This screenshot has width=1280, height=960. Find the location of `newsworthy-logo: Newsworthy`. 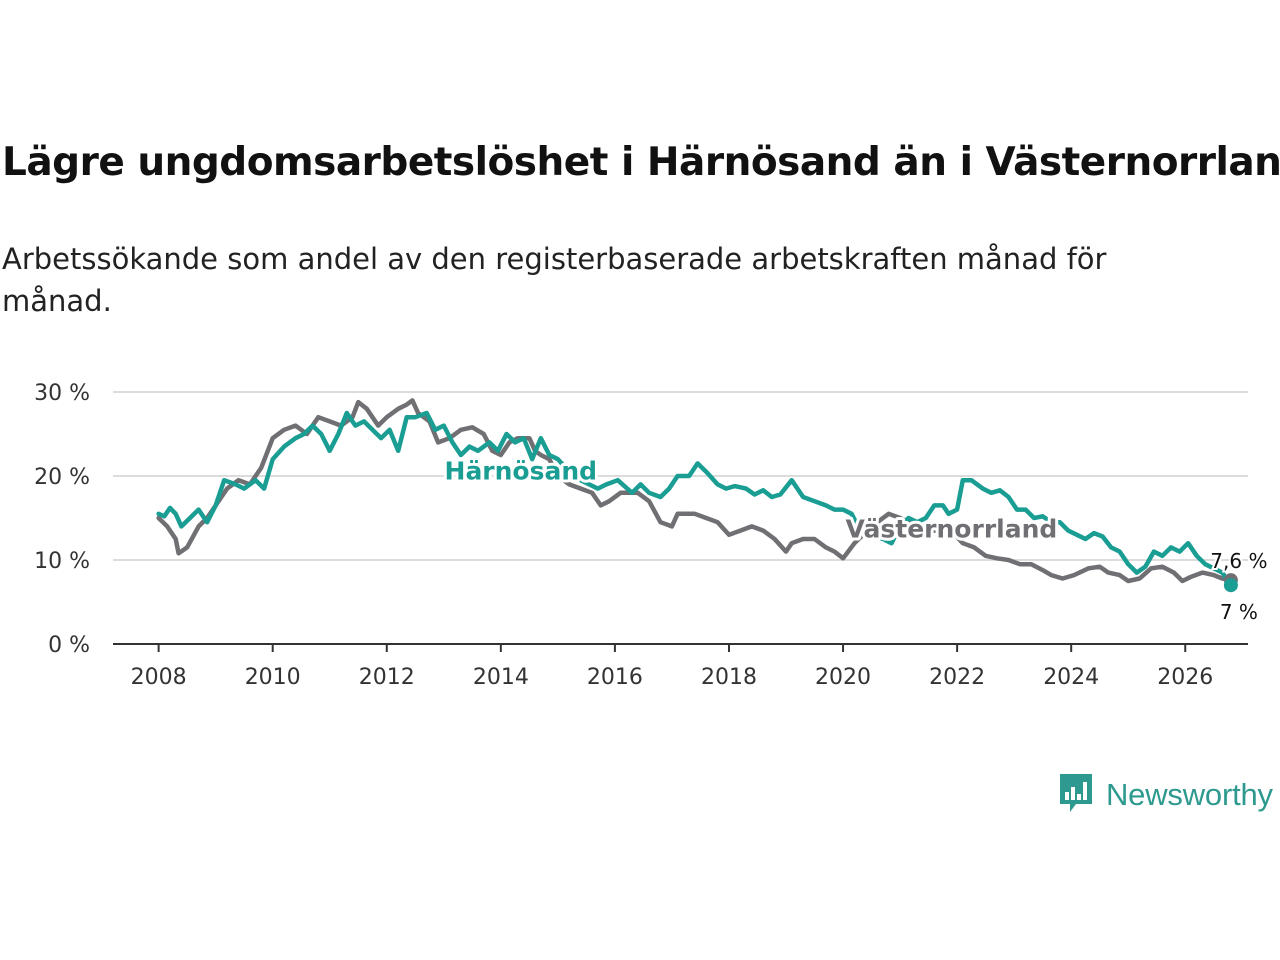

newsworthy-logo: Newsworthy is located at coordinates (1165, 795).